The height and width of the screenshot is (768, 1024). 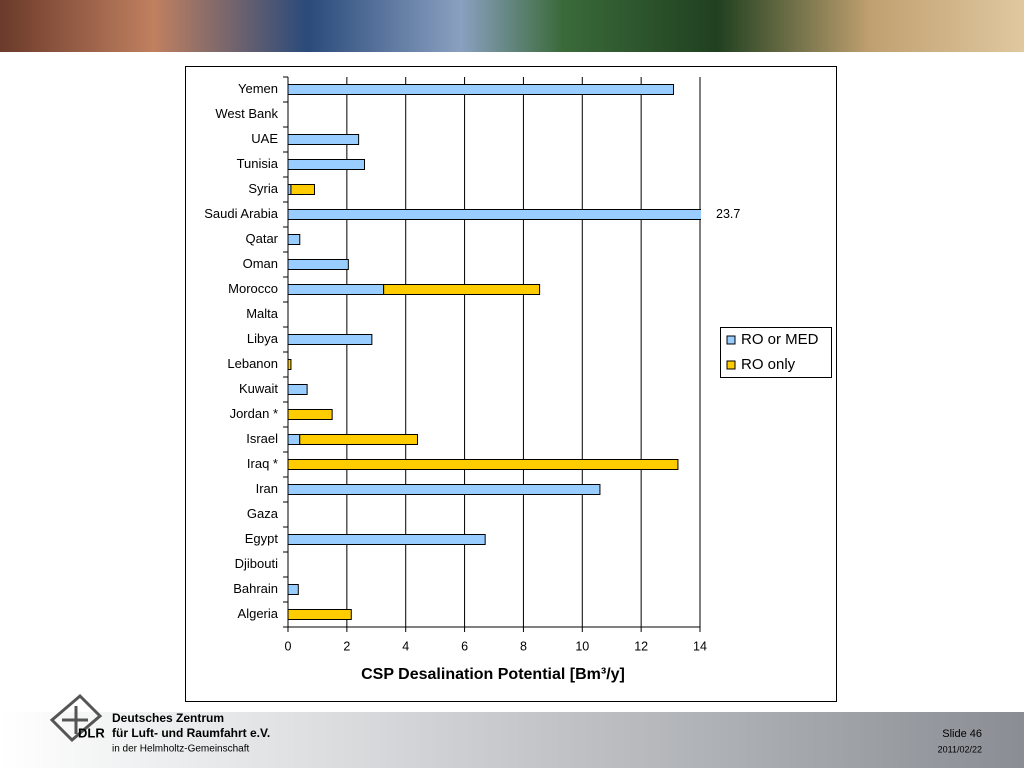 What do you see at coordinates (523, 646) in the screenshot?
I see `x-tick-label: 8` at bounding box center [523, 646].